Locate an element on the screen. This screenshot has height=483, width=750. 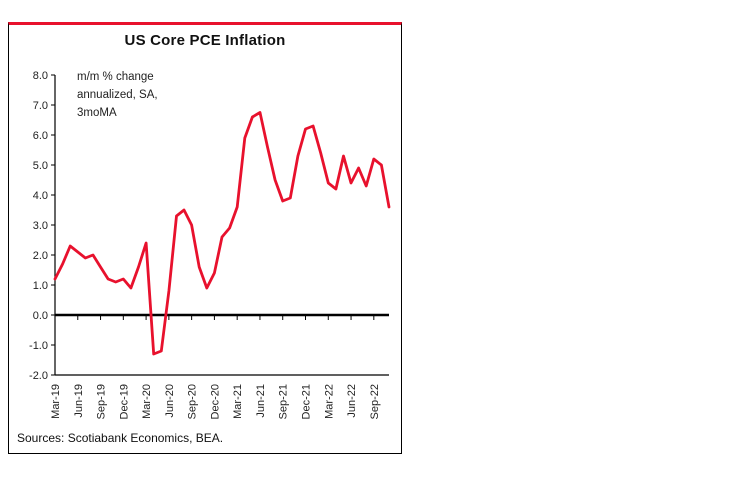
svg-text: 5.0 is located at coordinates (40, 166).